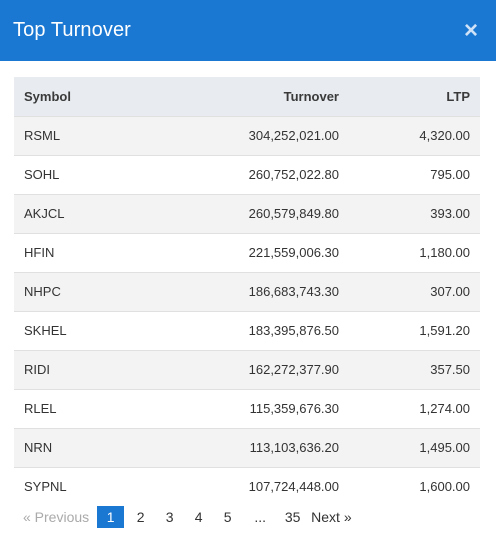 The image size is (496, 558). I want to click on cell-ltp: 795.00, so click(450, 174).